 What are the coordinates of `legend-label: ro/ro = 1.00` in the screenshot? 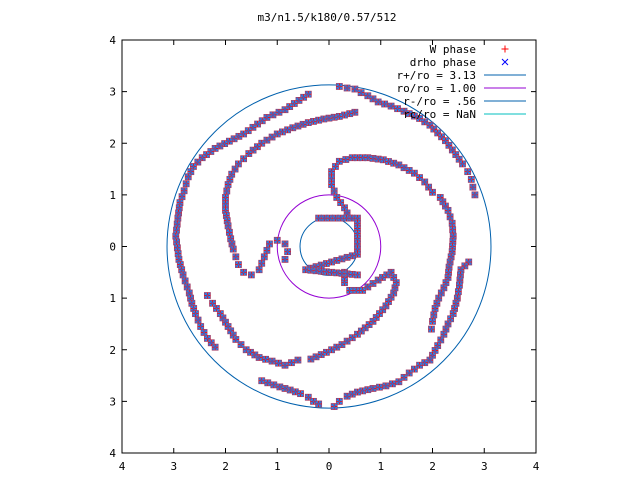 It's located at (436, 88).